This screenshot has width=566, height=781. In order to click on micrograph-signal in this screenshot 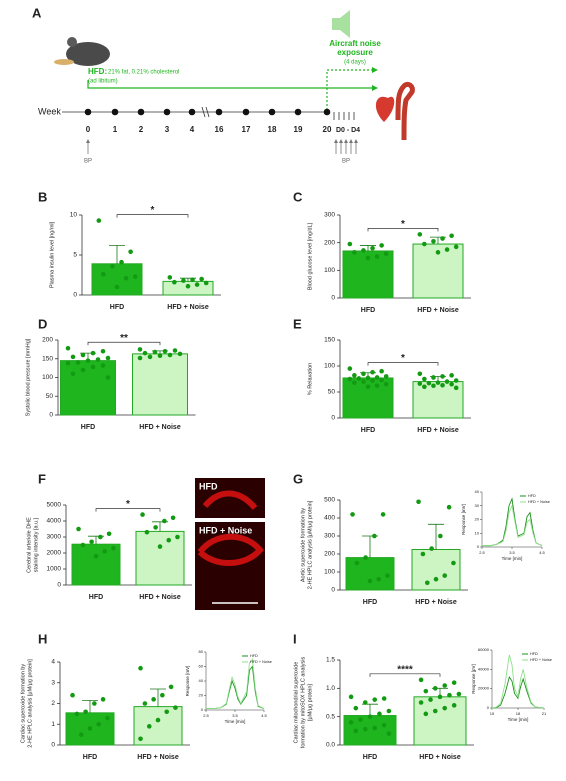, I will do `click(230, 549)`.